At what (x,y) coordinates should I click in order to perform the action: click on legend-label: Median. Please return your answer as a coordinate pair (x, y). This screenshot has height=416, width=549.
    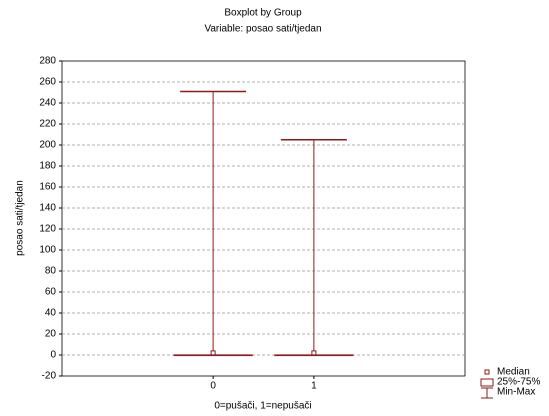
    Looking at the image, I should click on (513, 372).